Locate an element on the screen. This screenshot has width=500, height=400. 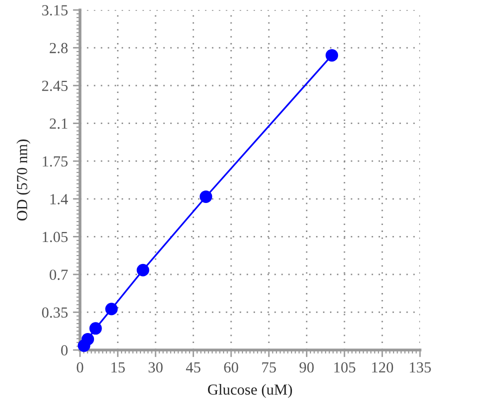
x-tick-label: 105 is located at coordinates (345, 367).